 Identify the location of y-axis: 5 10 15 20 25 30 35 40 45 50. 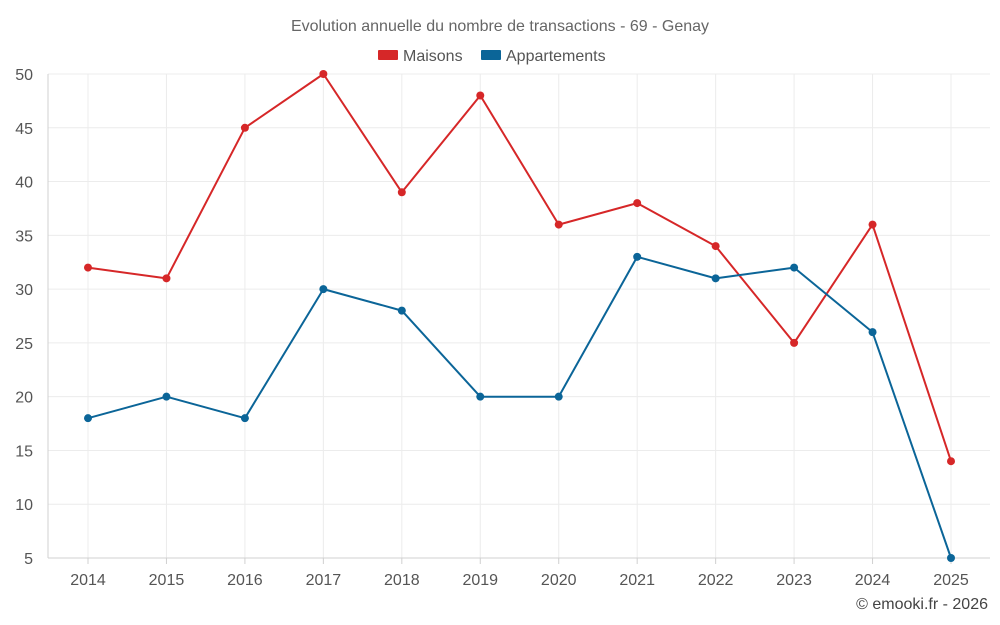
(32, 317).